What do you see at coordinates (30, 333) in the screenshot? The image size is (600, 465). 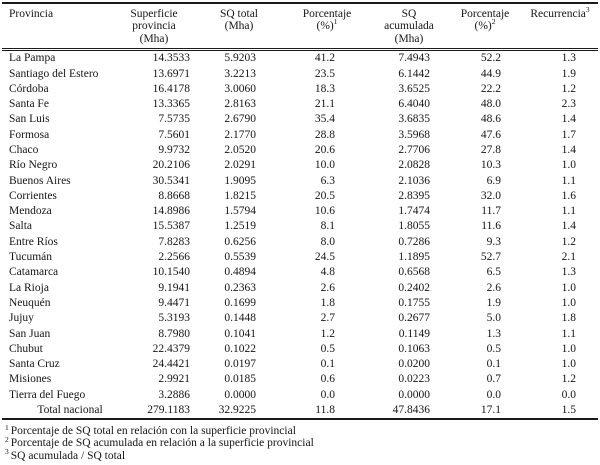 I see `province-cell: San Juan` at bounding box center [30, 333].